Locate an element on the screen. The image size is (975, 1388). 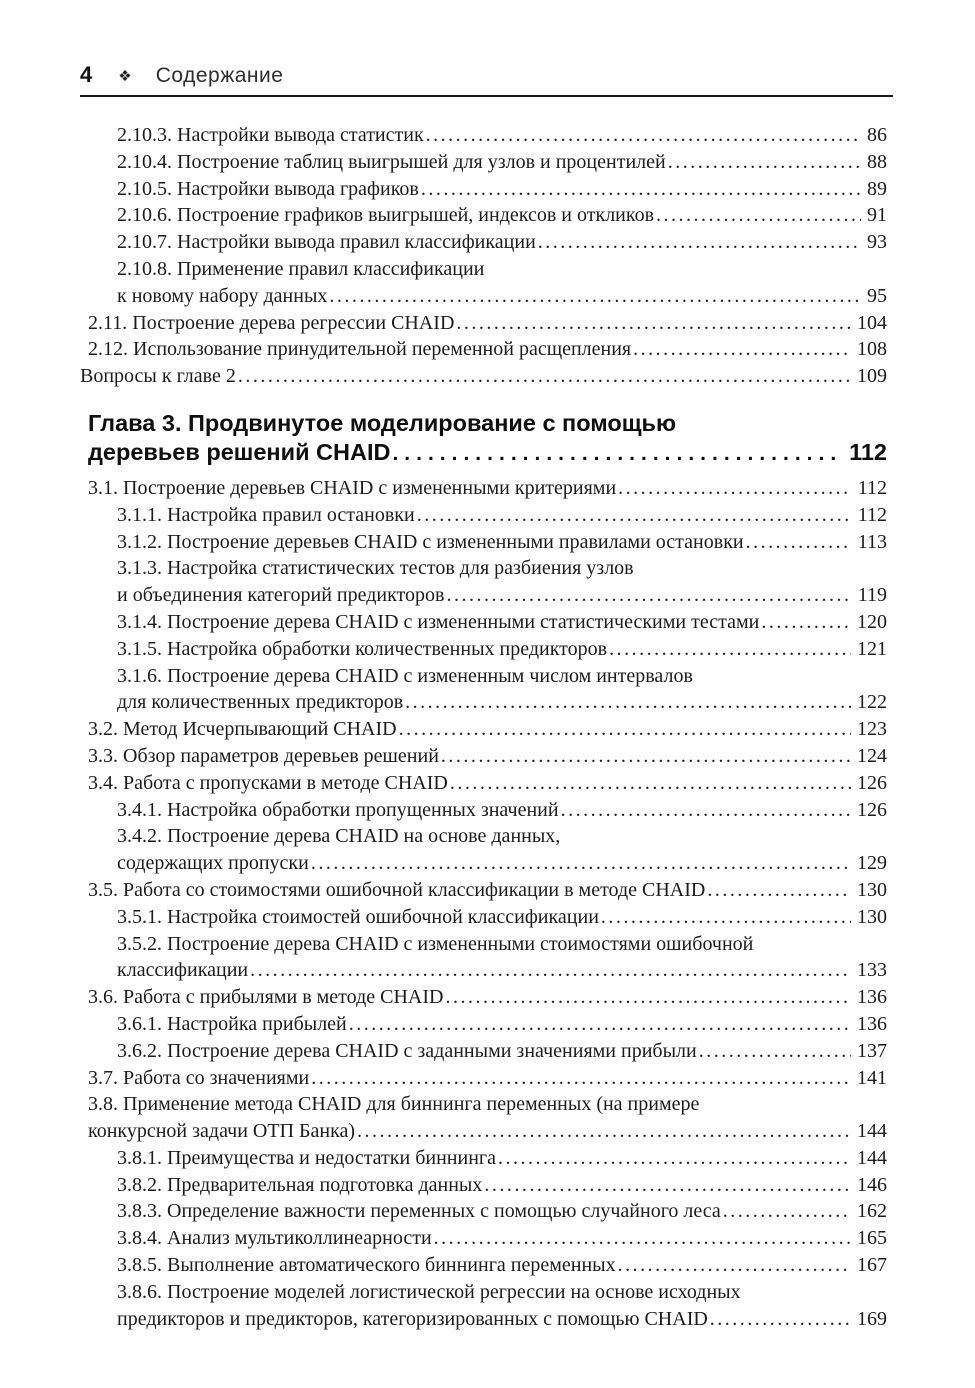
entry-page-number: 93 is located at coordinates (877, 242).